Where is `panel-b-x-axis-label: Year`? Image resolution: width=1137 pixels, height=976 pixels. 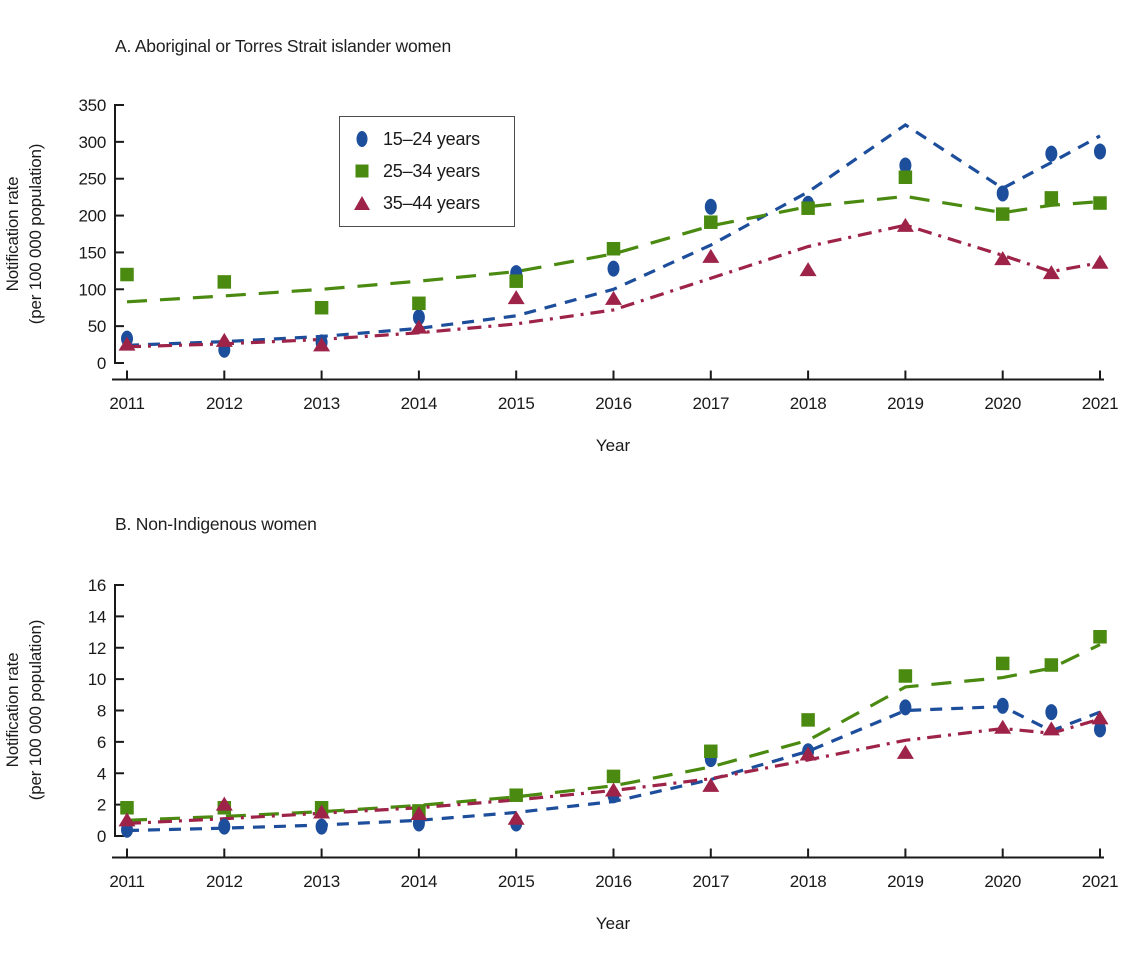 panel-b-x-axis-label: Year is located at coordinates (613, 923).